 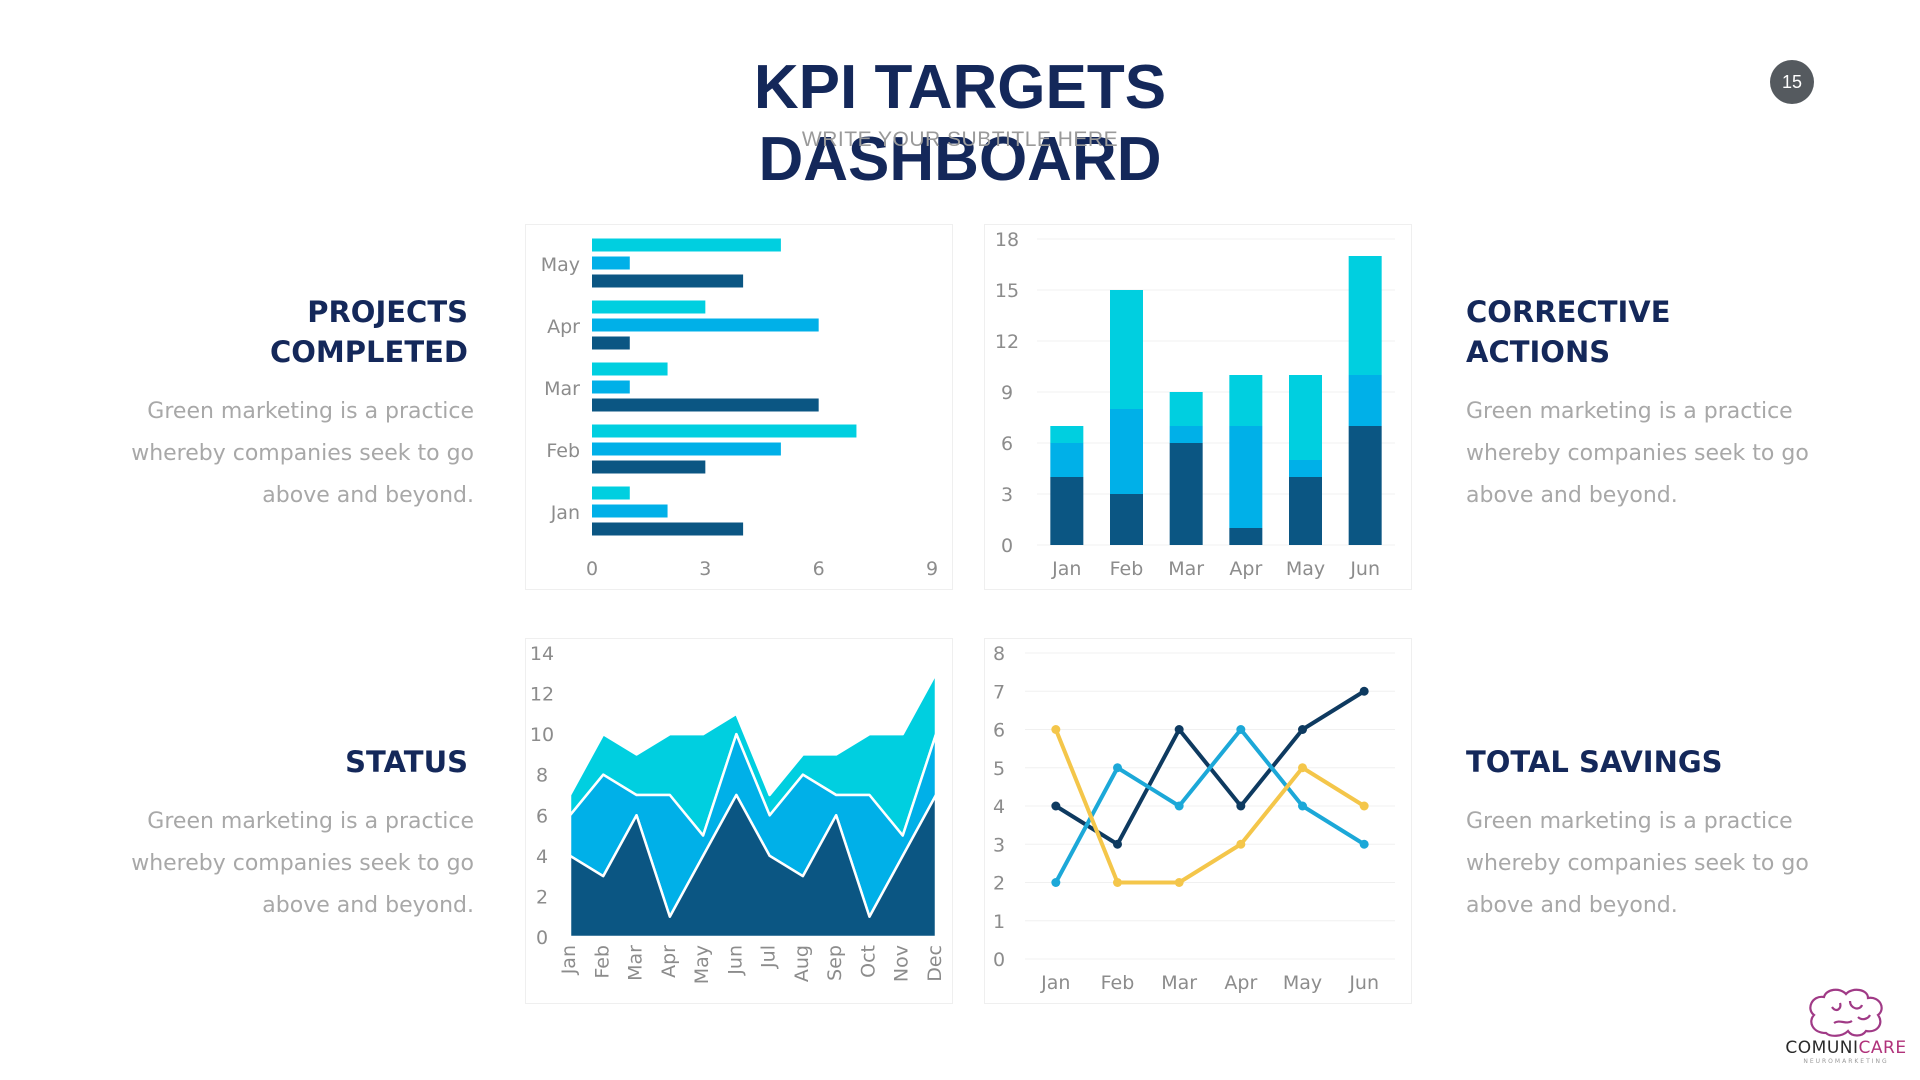 I want to click on total-savings-heading: TOTAL SAVINGS, so click(x=1594, y=762).